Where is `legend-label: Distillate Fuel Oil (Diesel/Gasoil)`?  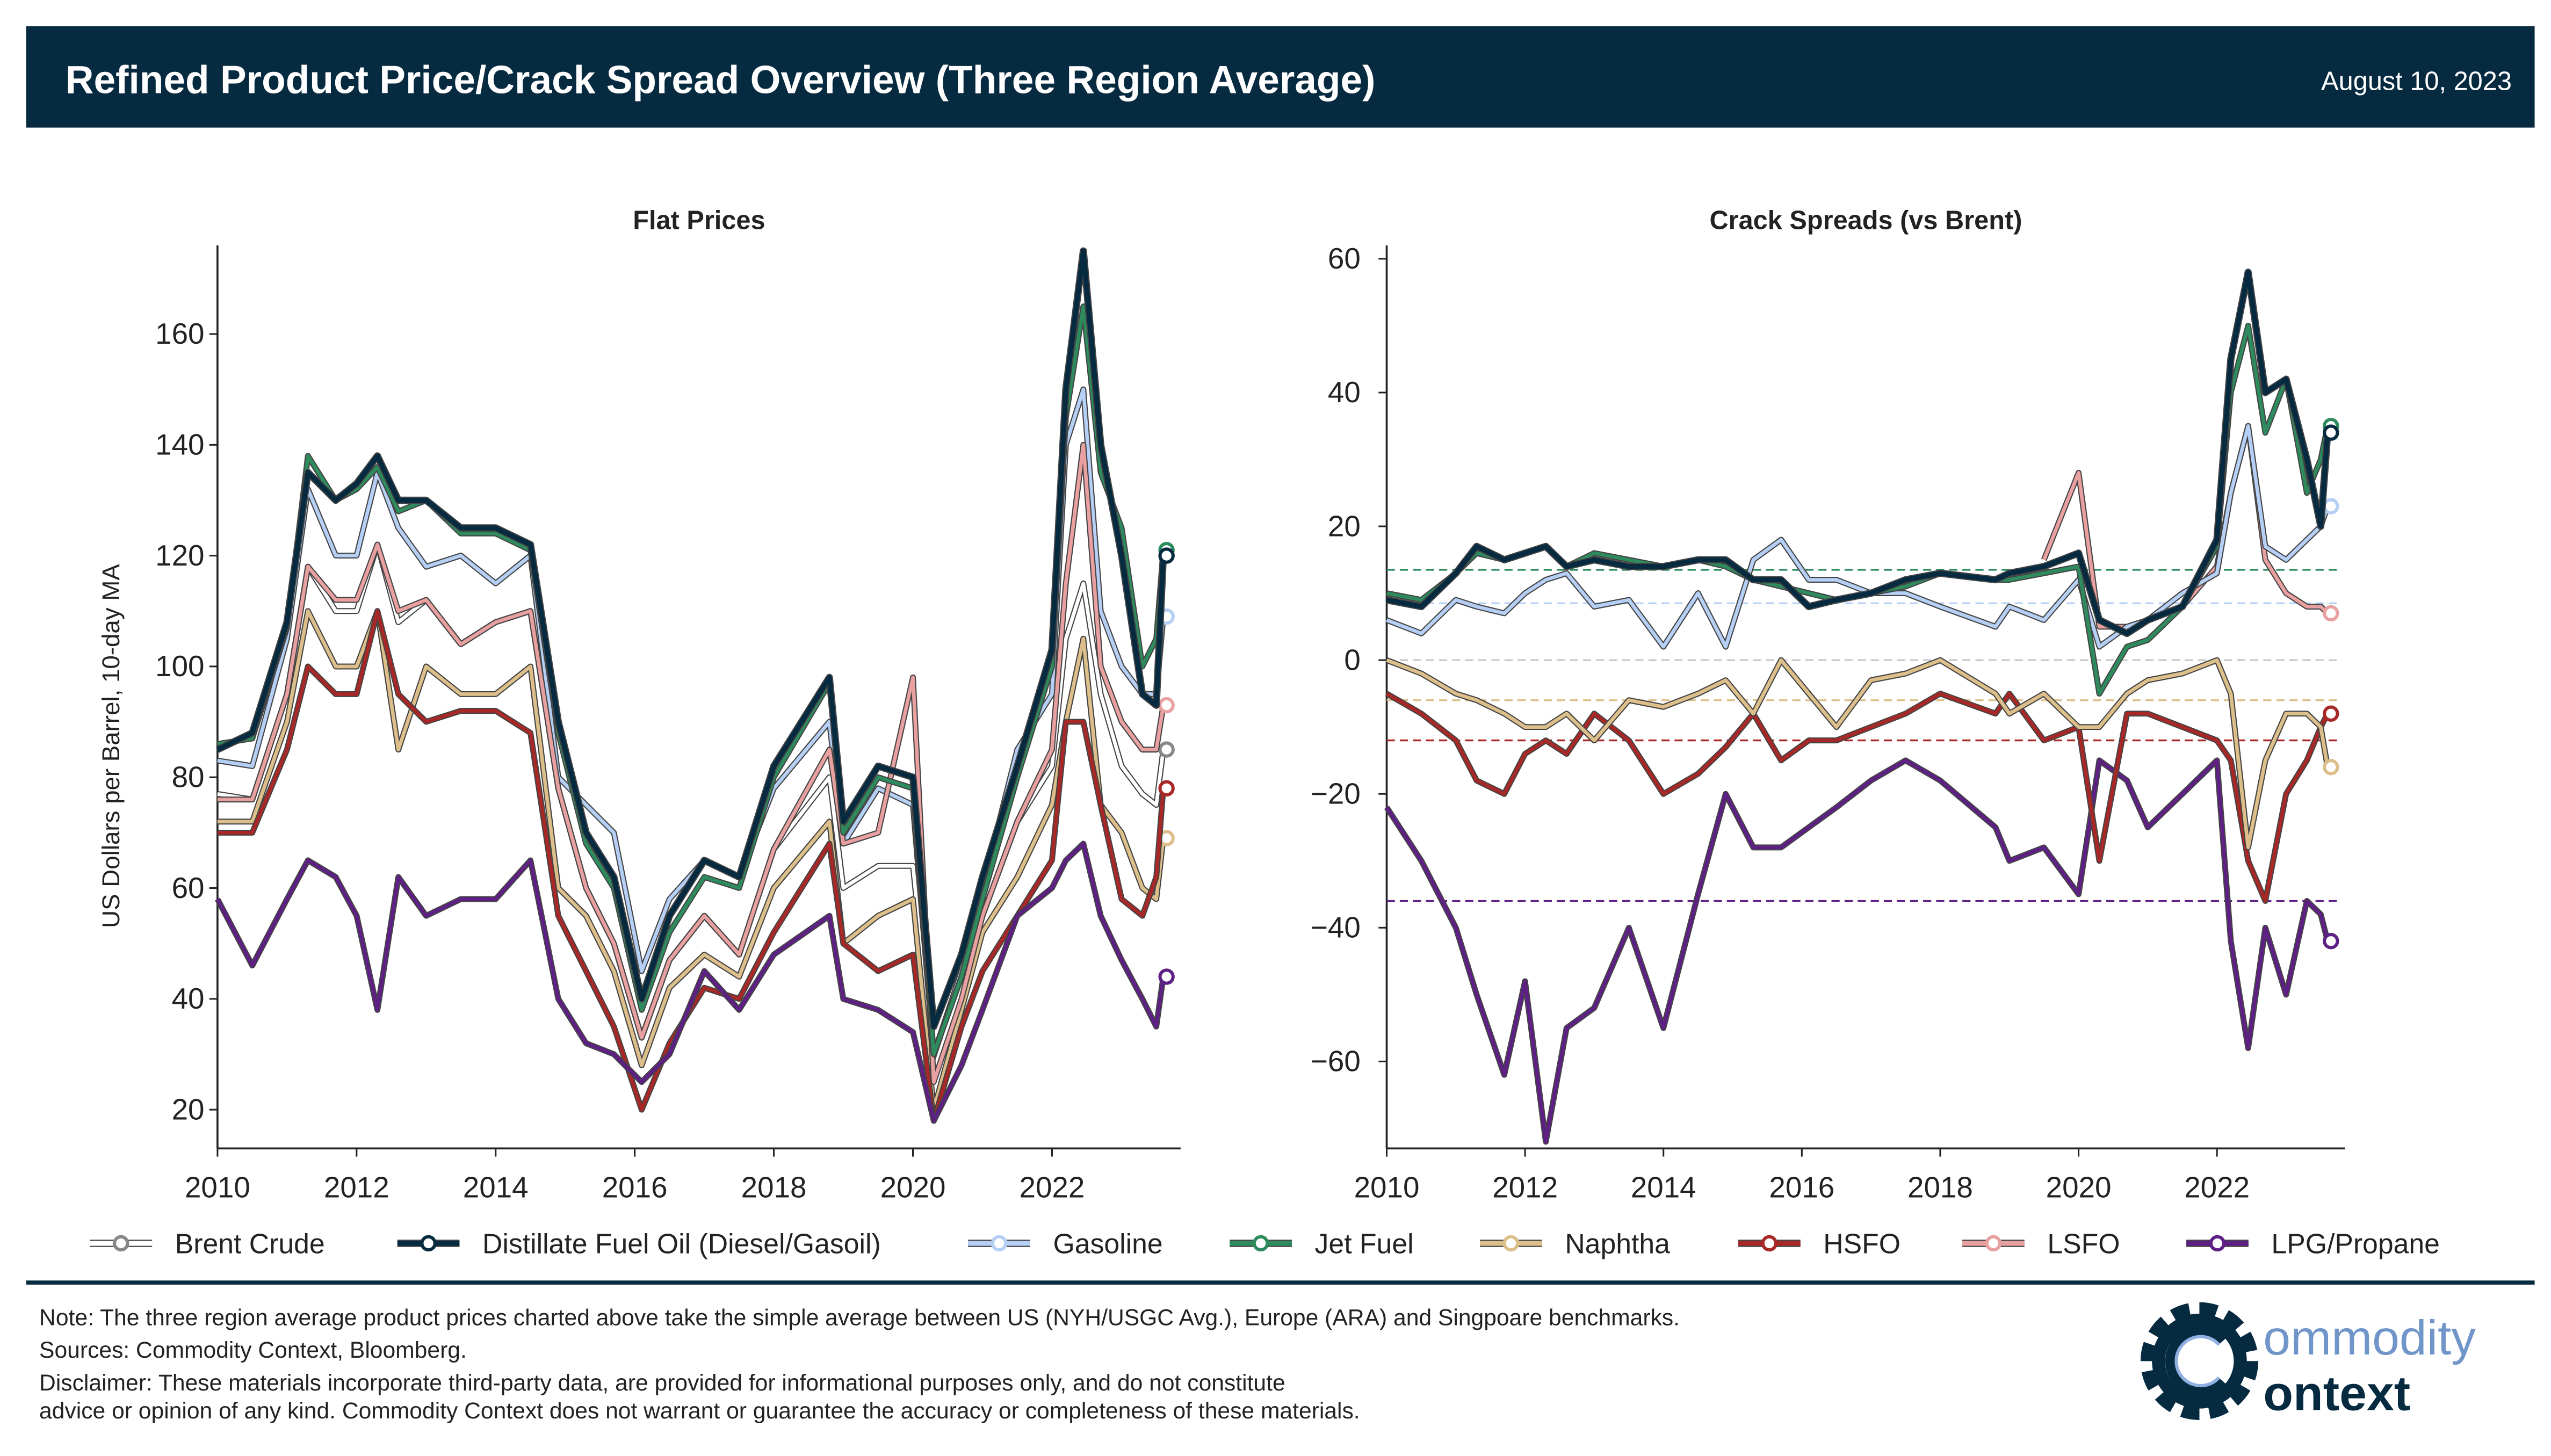 legend-label: Distillate Fuel Oil (Diesel/Gasoil) is located at coordinates (681, 1243).